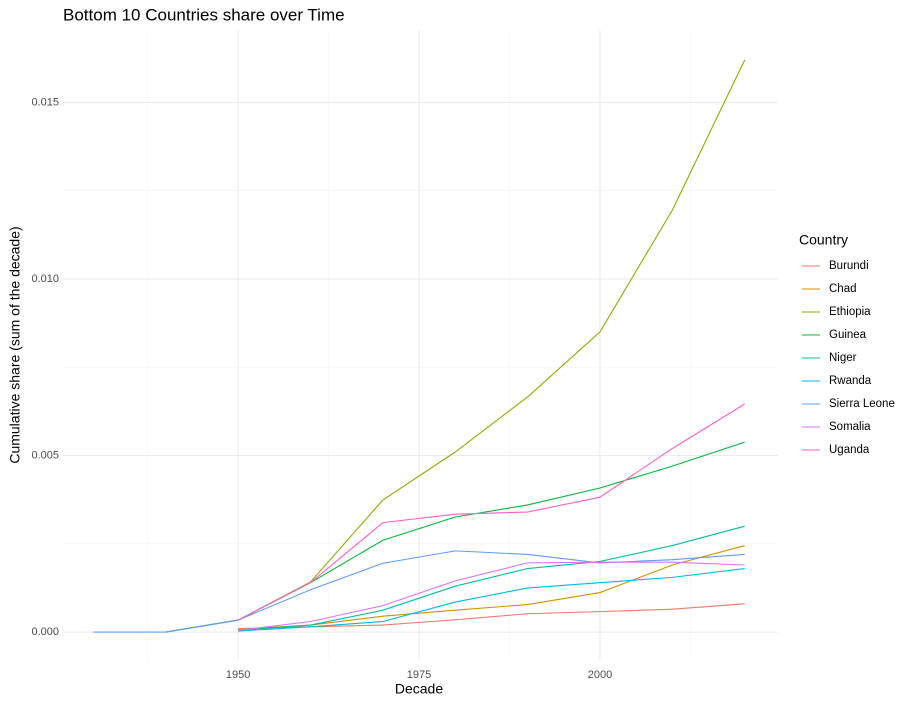  Describe the element at coordinates (45, 279) in the screenshot. I see `y-tick-label: 0.010` at that location.